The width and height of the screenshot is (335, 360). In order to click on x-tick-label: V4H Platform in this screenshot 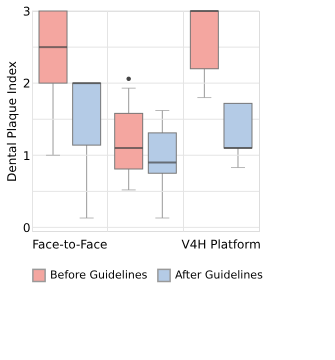, I will do `click(221, 245)`.